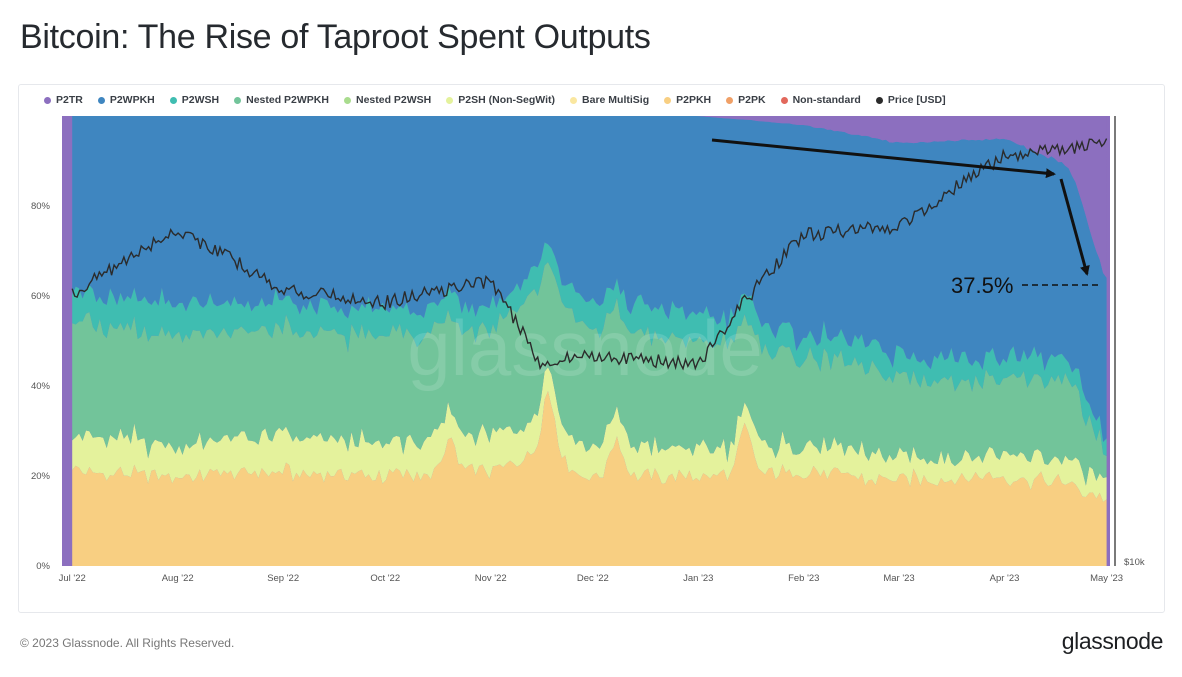 The image size is (1182, 677). Describe the element at coordinates (72, 578) in the screenshot. I see `x-tick-label: Jul '22` at that location.